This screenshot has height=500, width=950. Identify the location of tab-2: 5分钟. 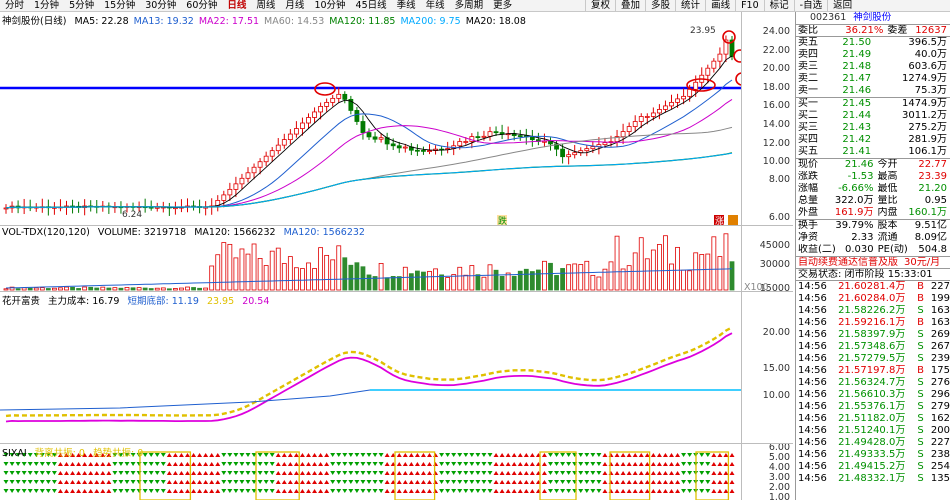
(82, 5).